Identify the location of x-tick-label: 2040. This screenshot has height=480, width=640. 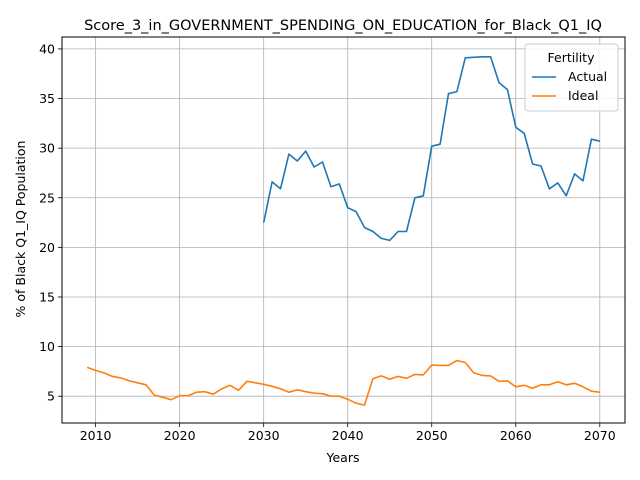
(348, 435).